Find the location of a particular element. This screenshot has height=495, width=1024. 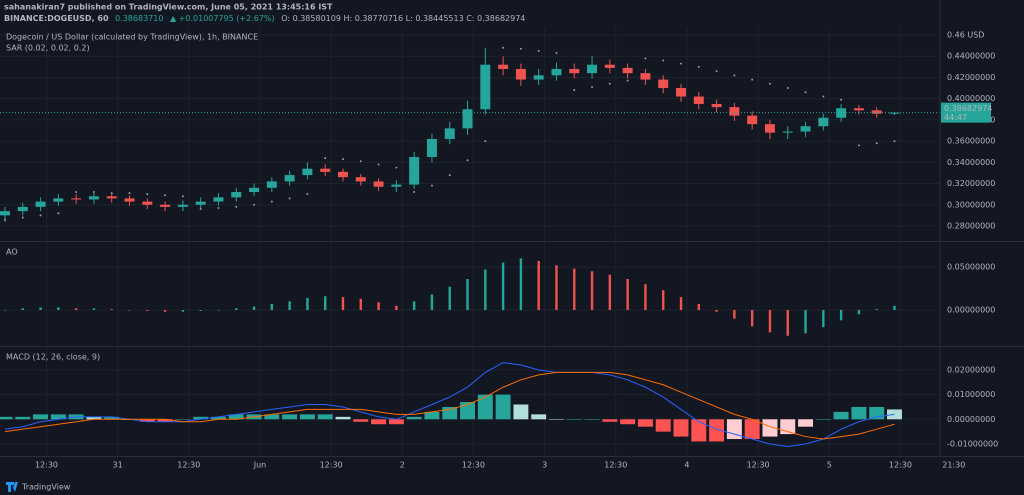

brand: TradingView is located at coordinates (46, 487).